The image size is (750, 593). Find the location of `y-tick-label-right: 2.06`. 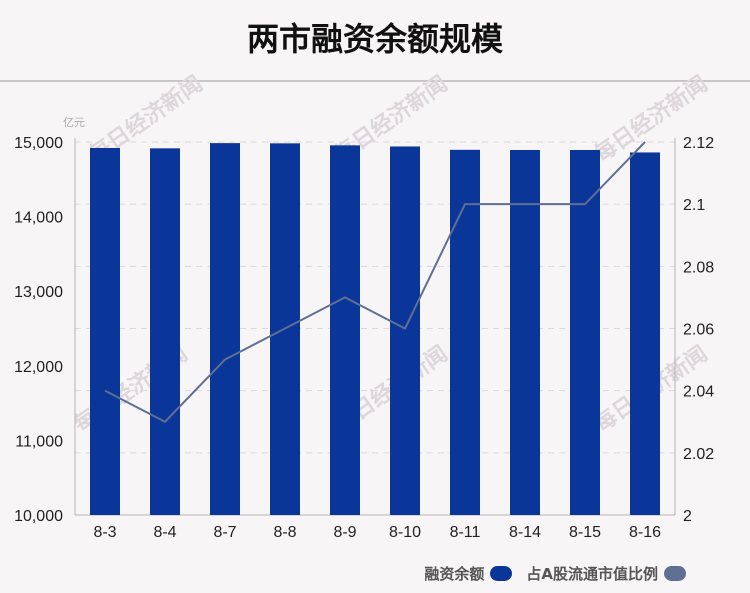

y-tick-label-right: 2.06 is located at coordinates (698, 330).